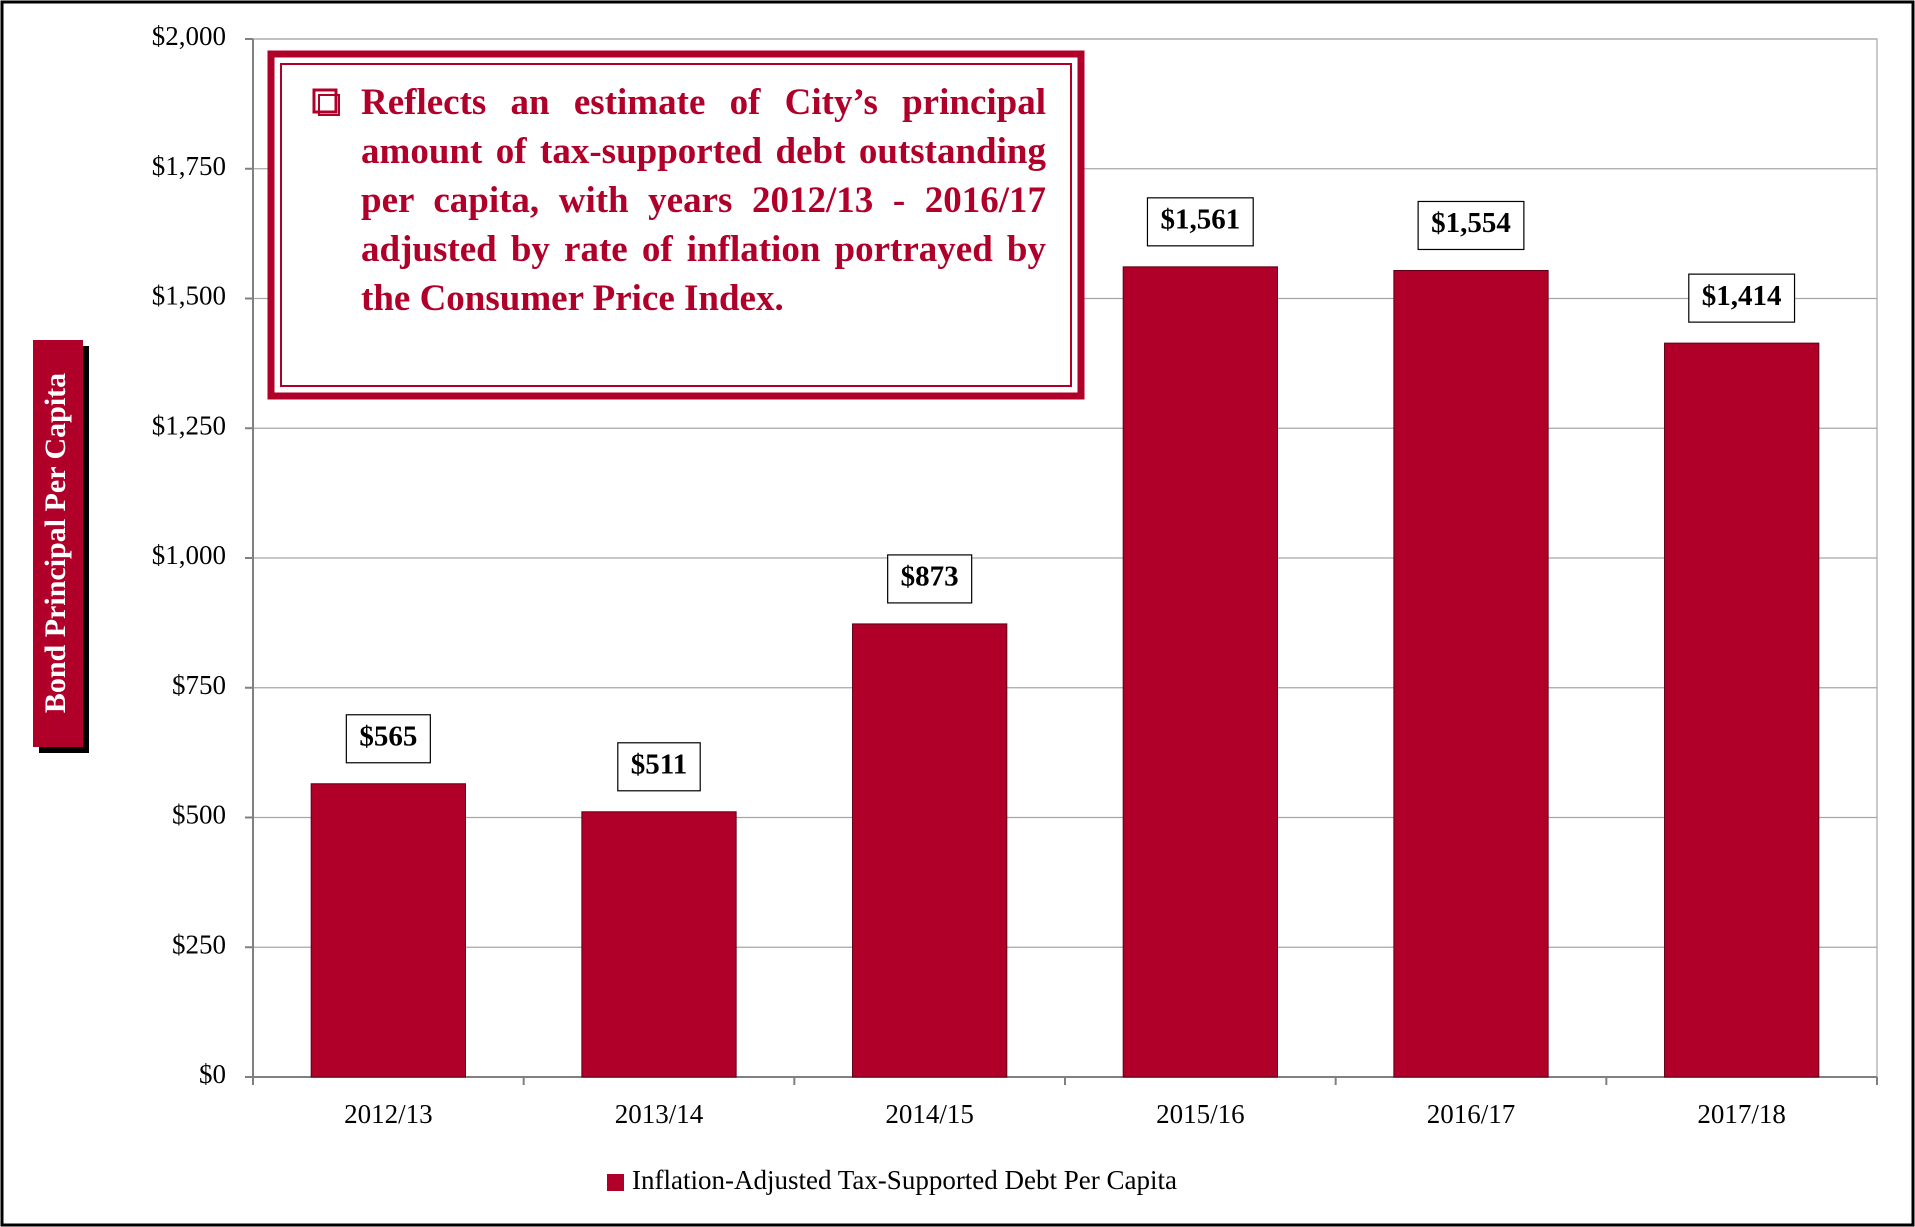  What do you see at coordinates (615, 1182) in the screenshot?
I see `legend-swatch` at bounding box center [615, 1182].